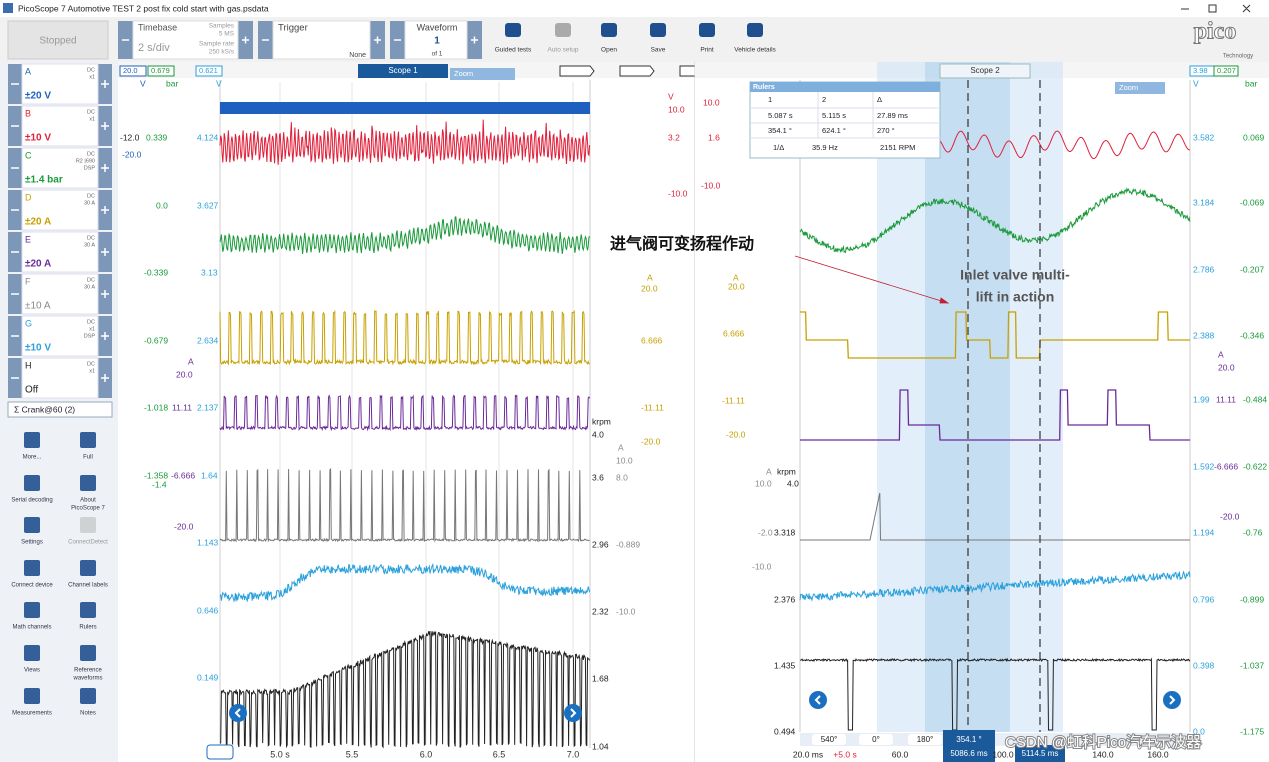  I want to click on scroll-thumb, so click(220, 752).